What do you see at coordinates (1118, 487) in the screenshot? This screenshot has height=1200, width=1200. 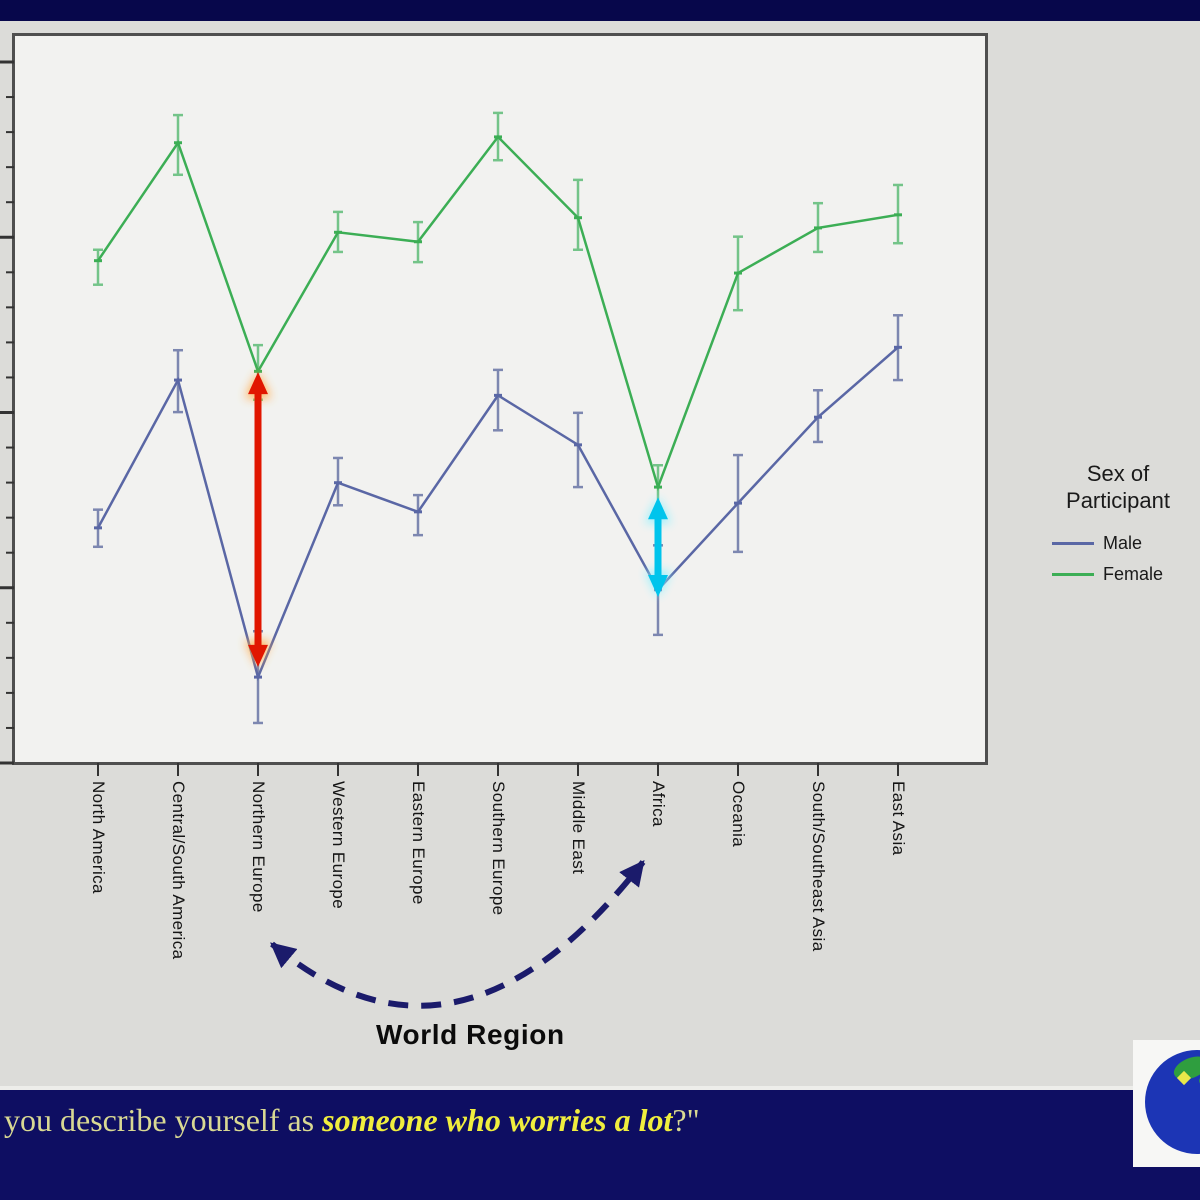 I see `legend-title: Sex of Participant` at bounding box center [1118, 487].